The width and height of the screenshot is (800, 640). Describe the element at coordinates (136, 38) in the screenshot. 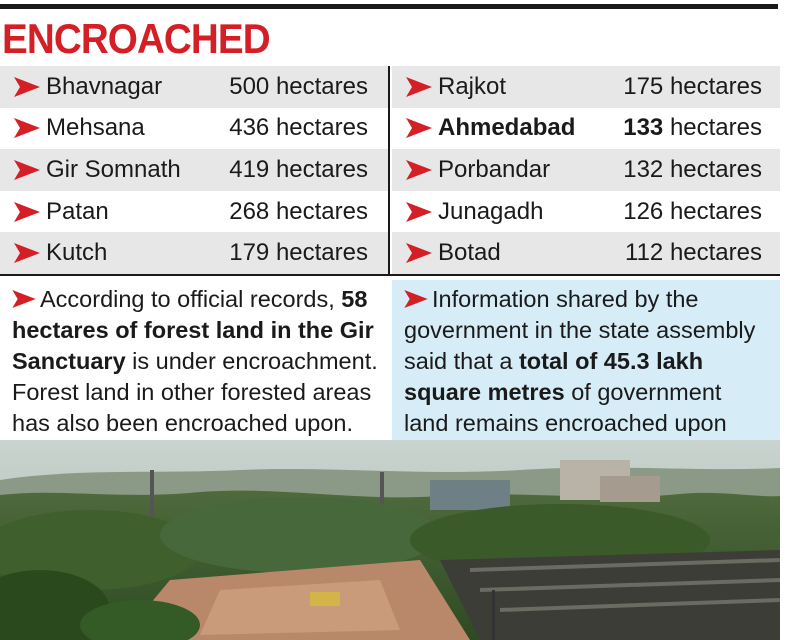

I see `page-title: ENCROACHED` at that location.